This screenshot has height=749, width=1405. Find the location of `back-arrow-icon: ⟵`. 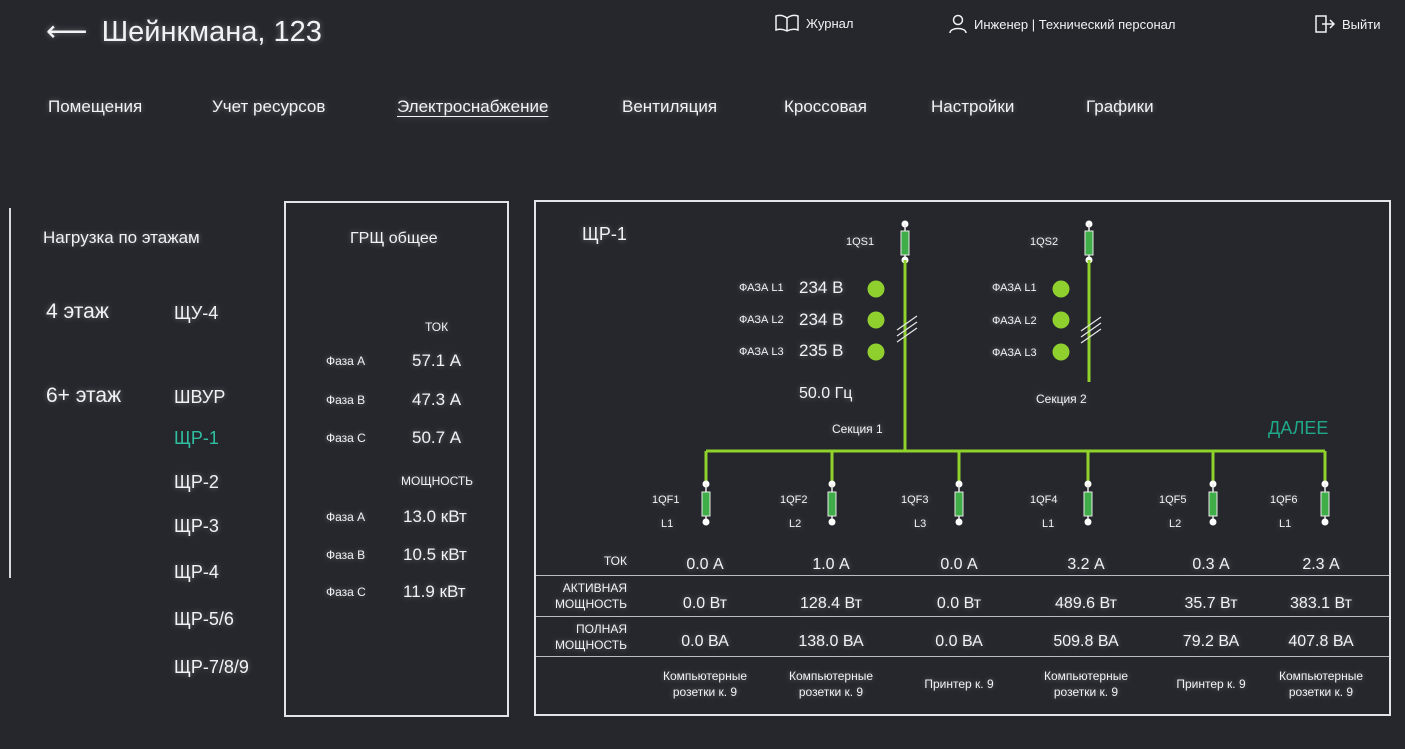

back-arrow-icon: ⟵ is located at coordinates (67, 32).